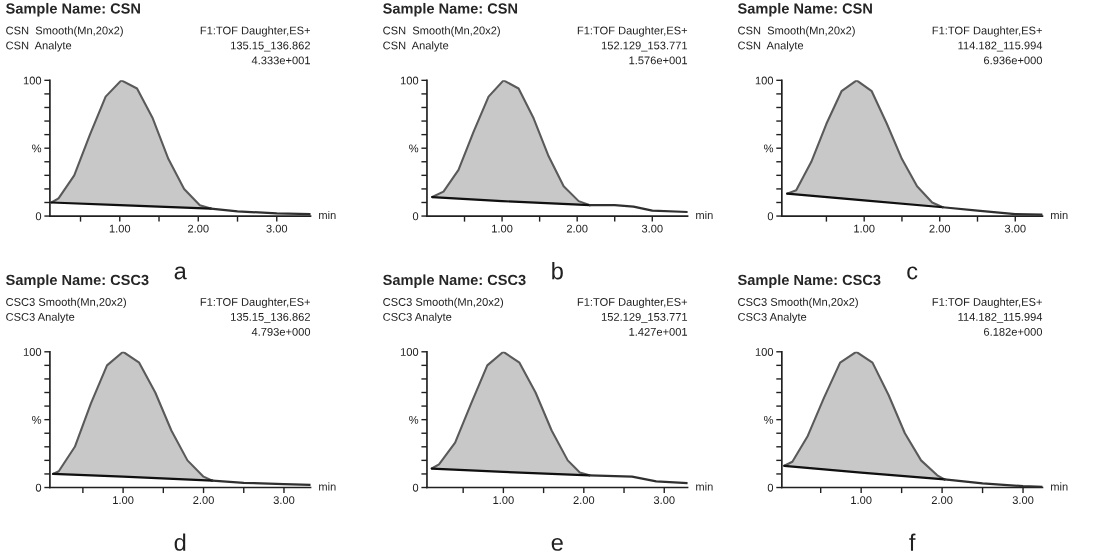 Image resolution: width=1109 pixels, height=554 pixels. Describe the element at coordinates (912, 542) in the screenshot. I see `text: f` at that location.